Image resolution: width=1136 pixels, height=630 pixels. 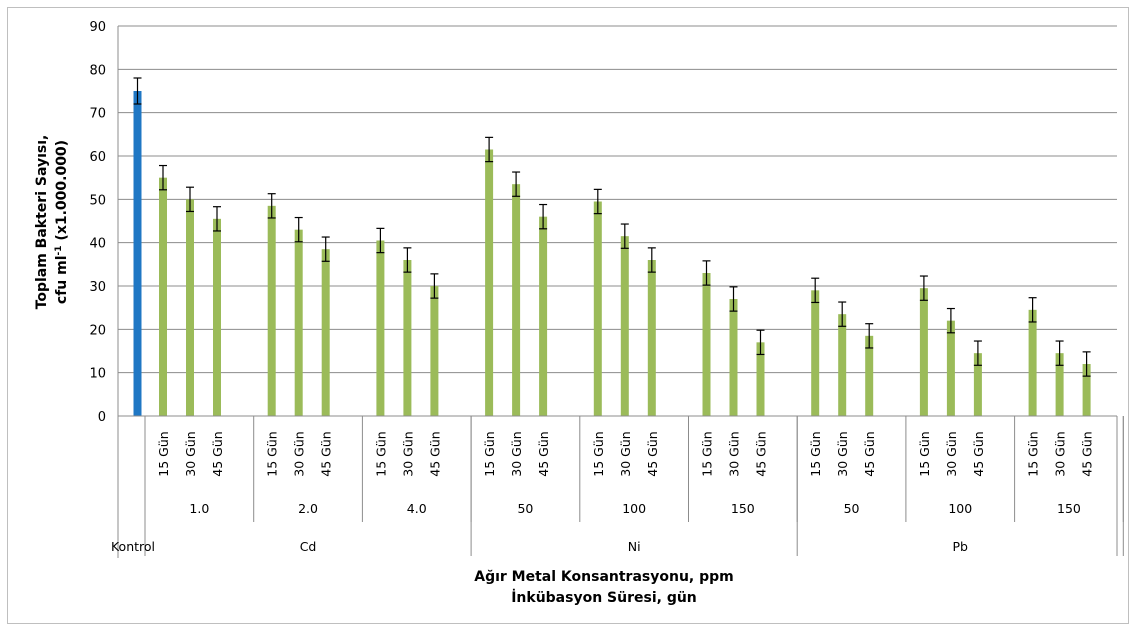 What do you see at coordinates (97, 330) in the screenshot?
I see `y-tick-label: 20` at bounding box center [97, 330].